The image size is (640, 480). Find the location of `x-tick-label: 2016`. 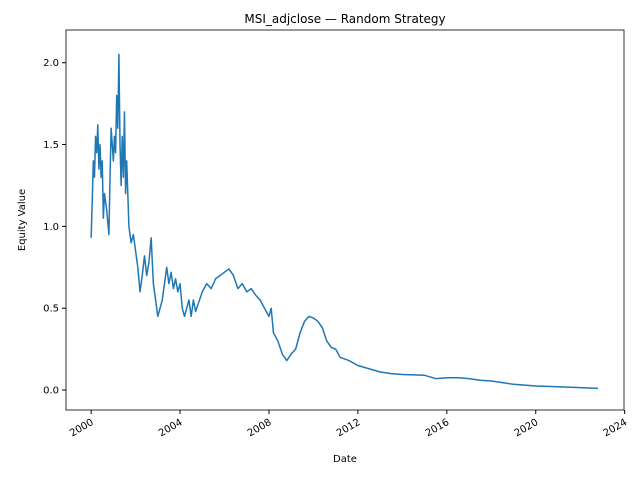

x-tick-label: 2016 is located at coordinates (438, 428).